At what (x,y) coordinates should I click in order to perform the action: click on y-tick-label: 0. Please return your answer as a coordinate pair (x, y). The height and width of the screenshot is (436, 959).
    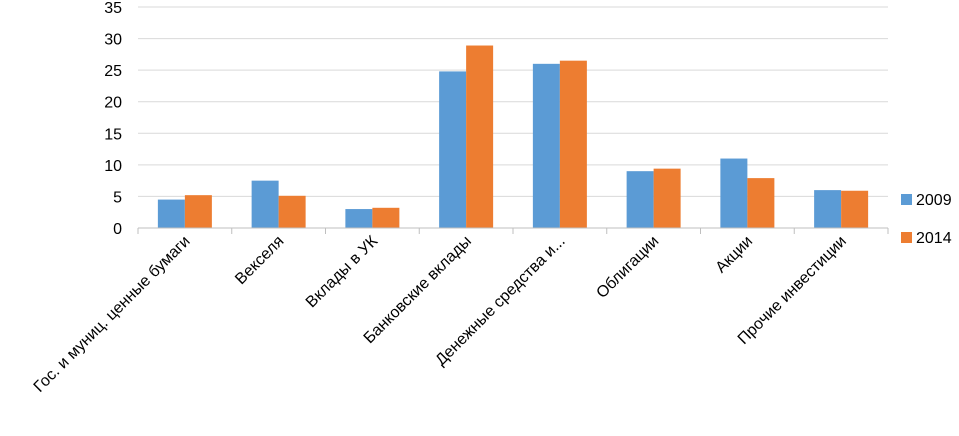
    Looking at the image, I should click on (117, 229).